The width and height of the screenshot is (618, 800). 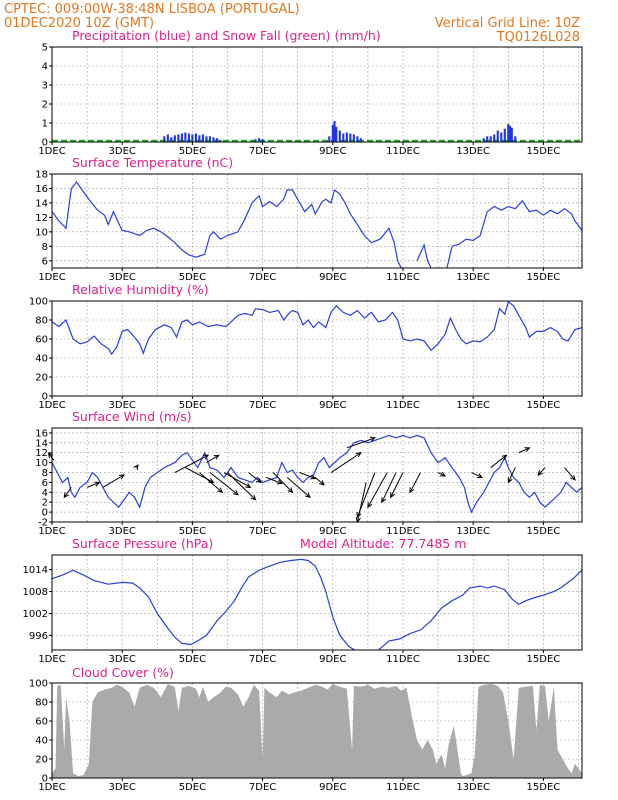 I want to click on precip-frame, so click(x=317, y=94).